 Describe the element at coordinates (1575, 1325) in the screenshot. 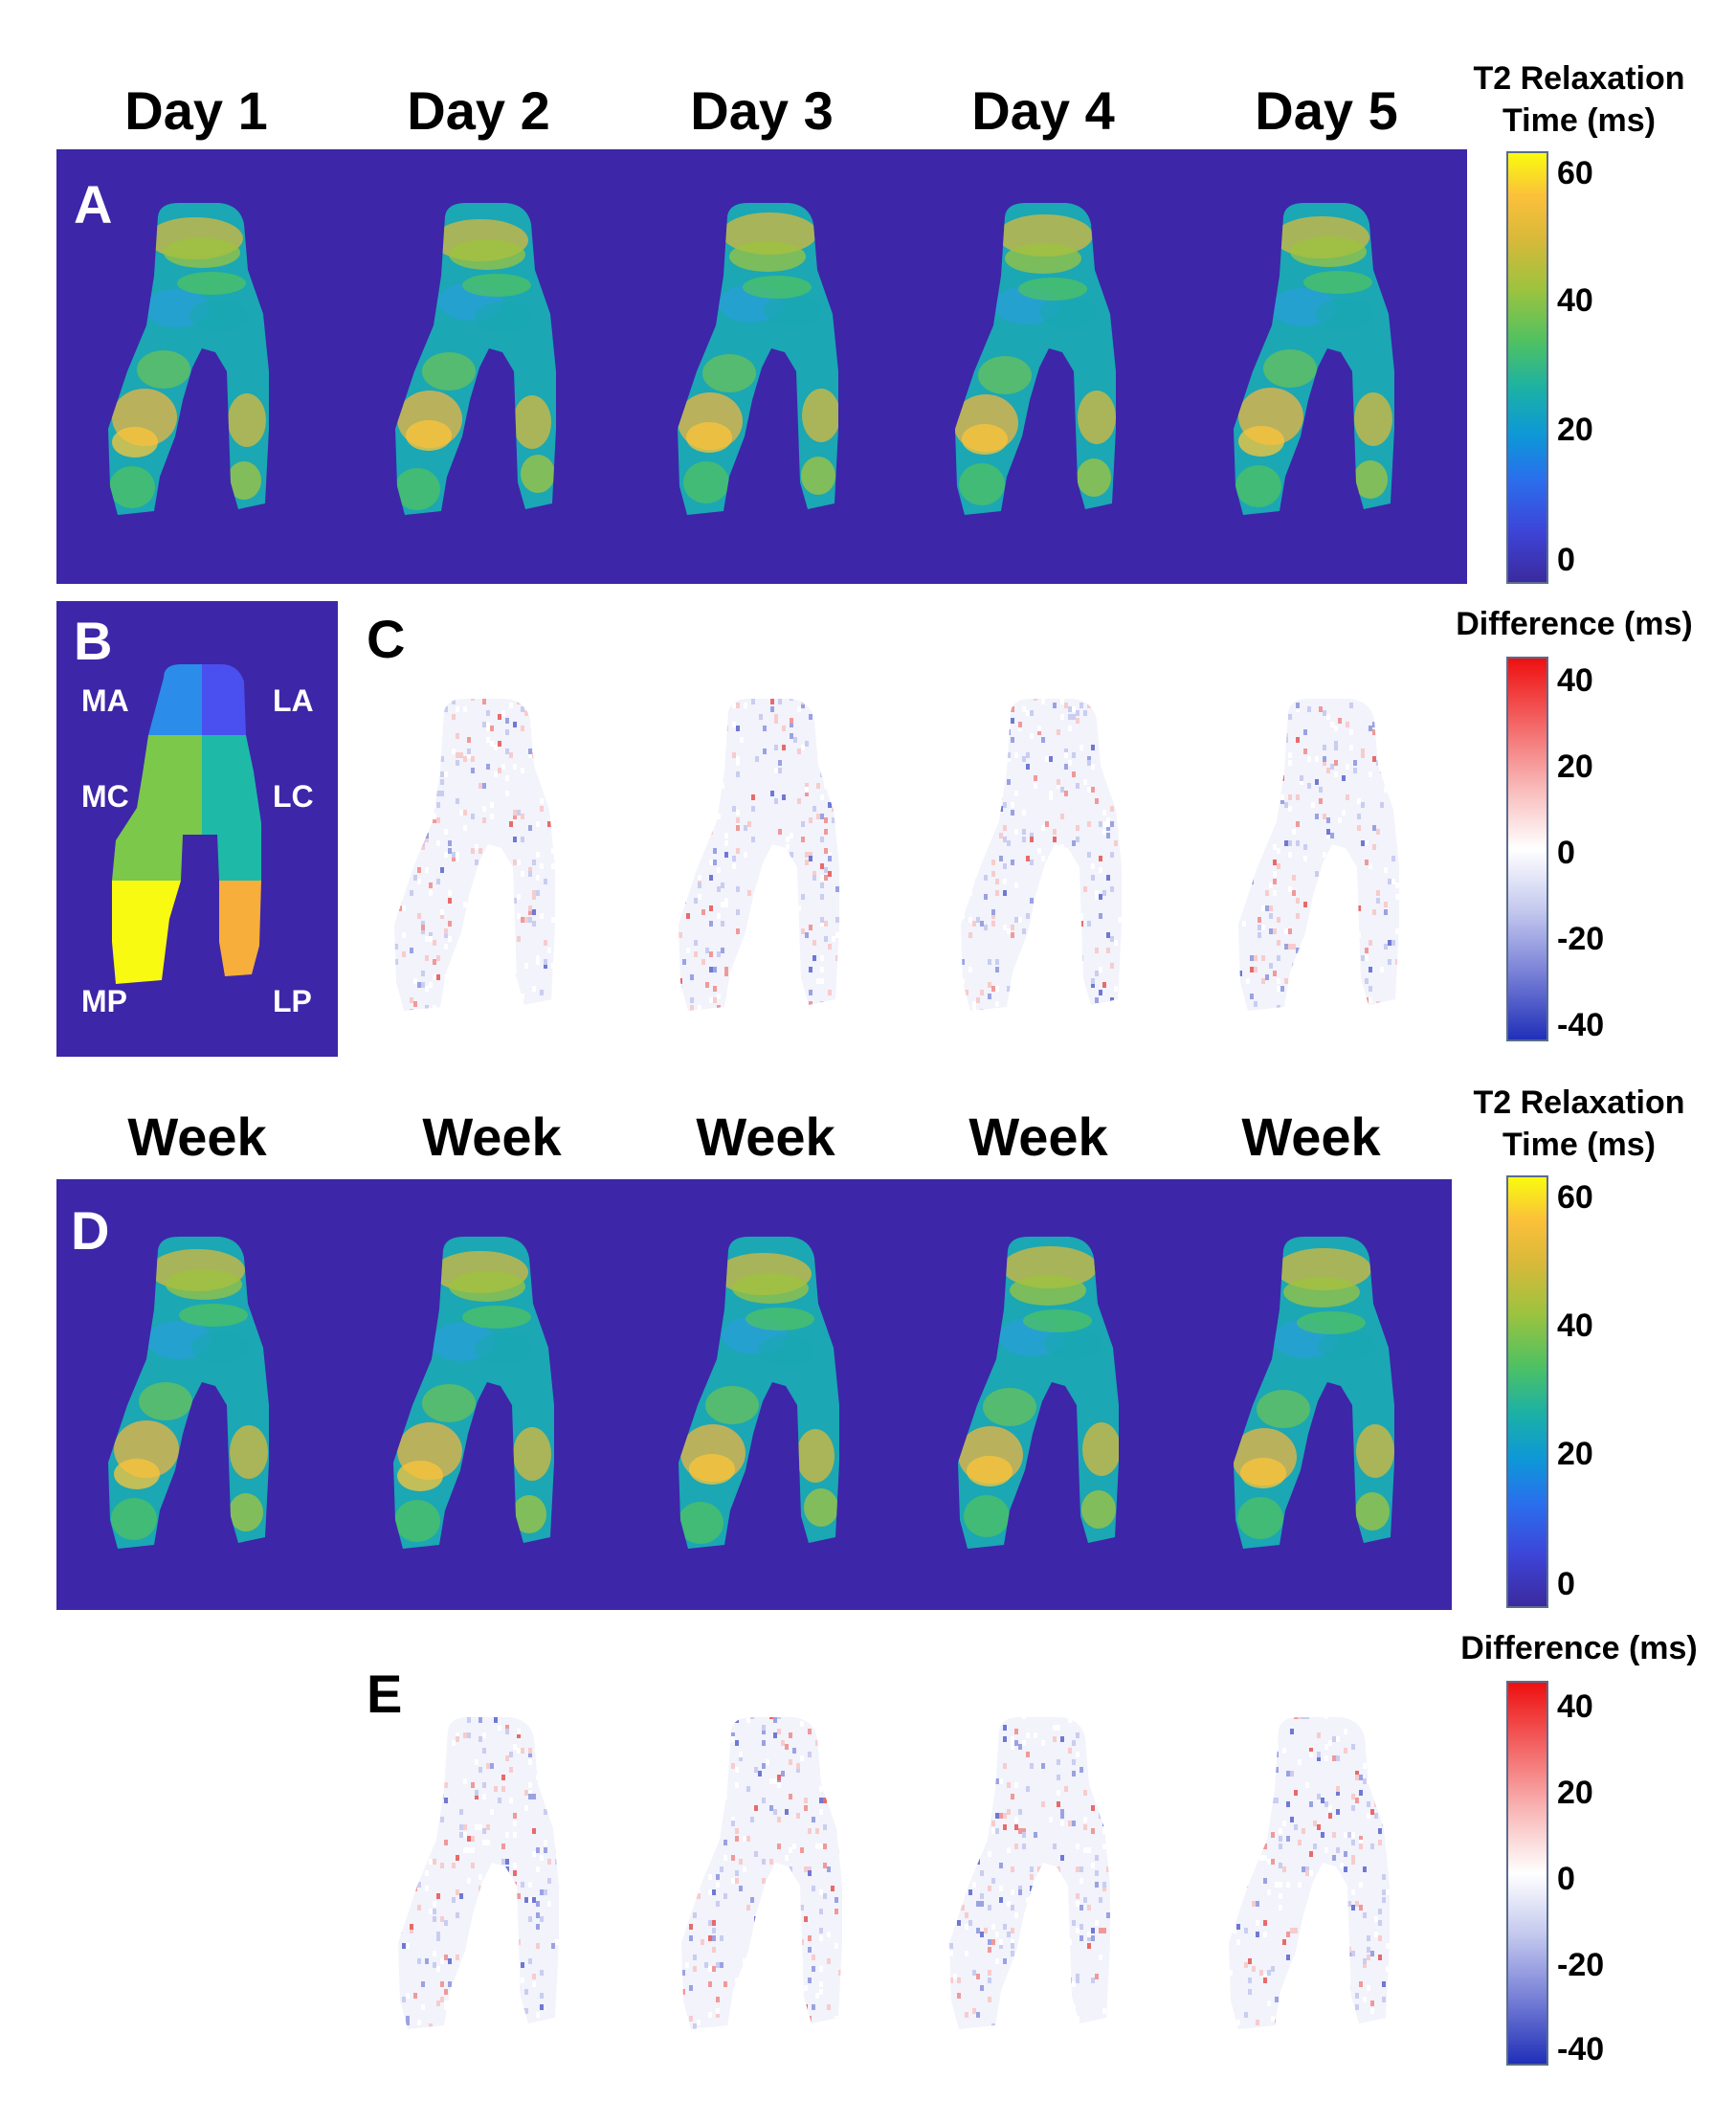

I see `t2-tick-40-lower: 40` at that location.